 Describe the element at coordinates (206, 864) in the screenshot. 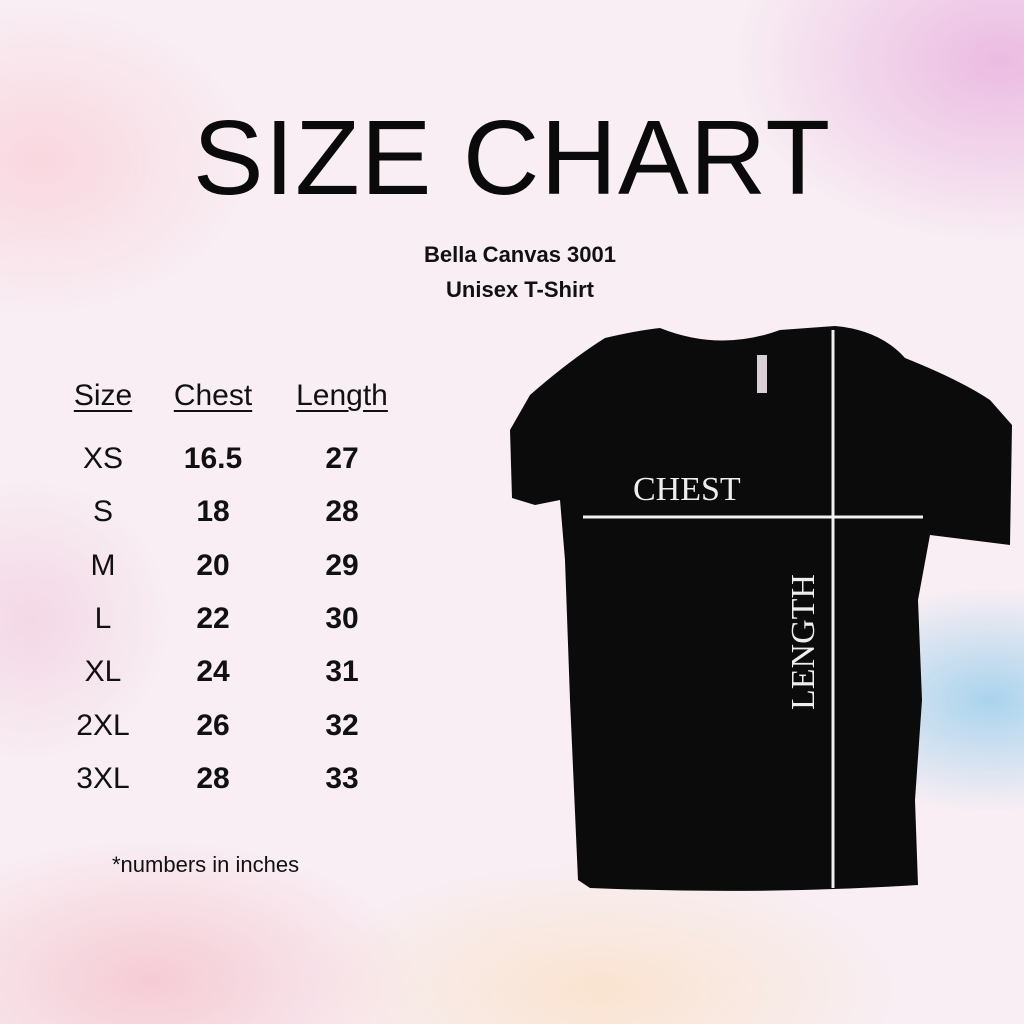

I see `units-note: *numbers in inches` at that location.